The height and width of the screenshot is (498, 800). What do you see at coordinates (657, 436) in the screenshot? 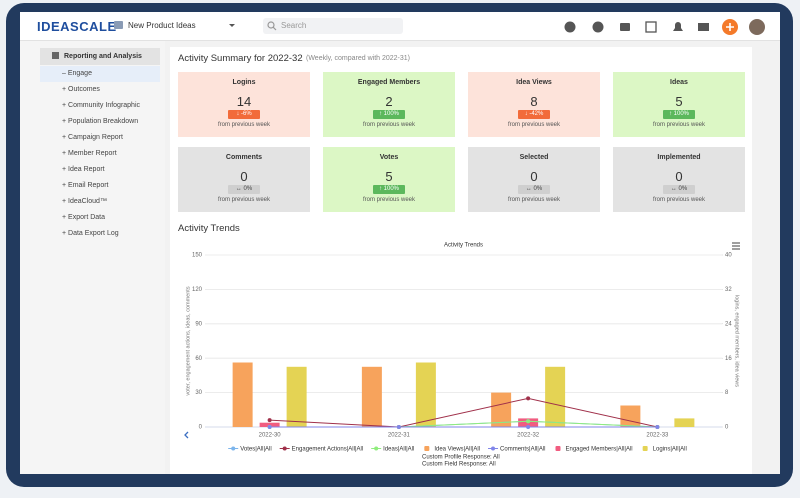
I see `x-tick-label: 2022-33` at bounding box center [657, 436].